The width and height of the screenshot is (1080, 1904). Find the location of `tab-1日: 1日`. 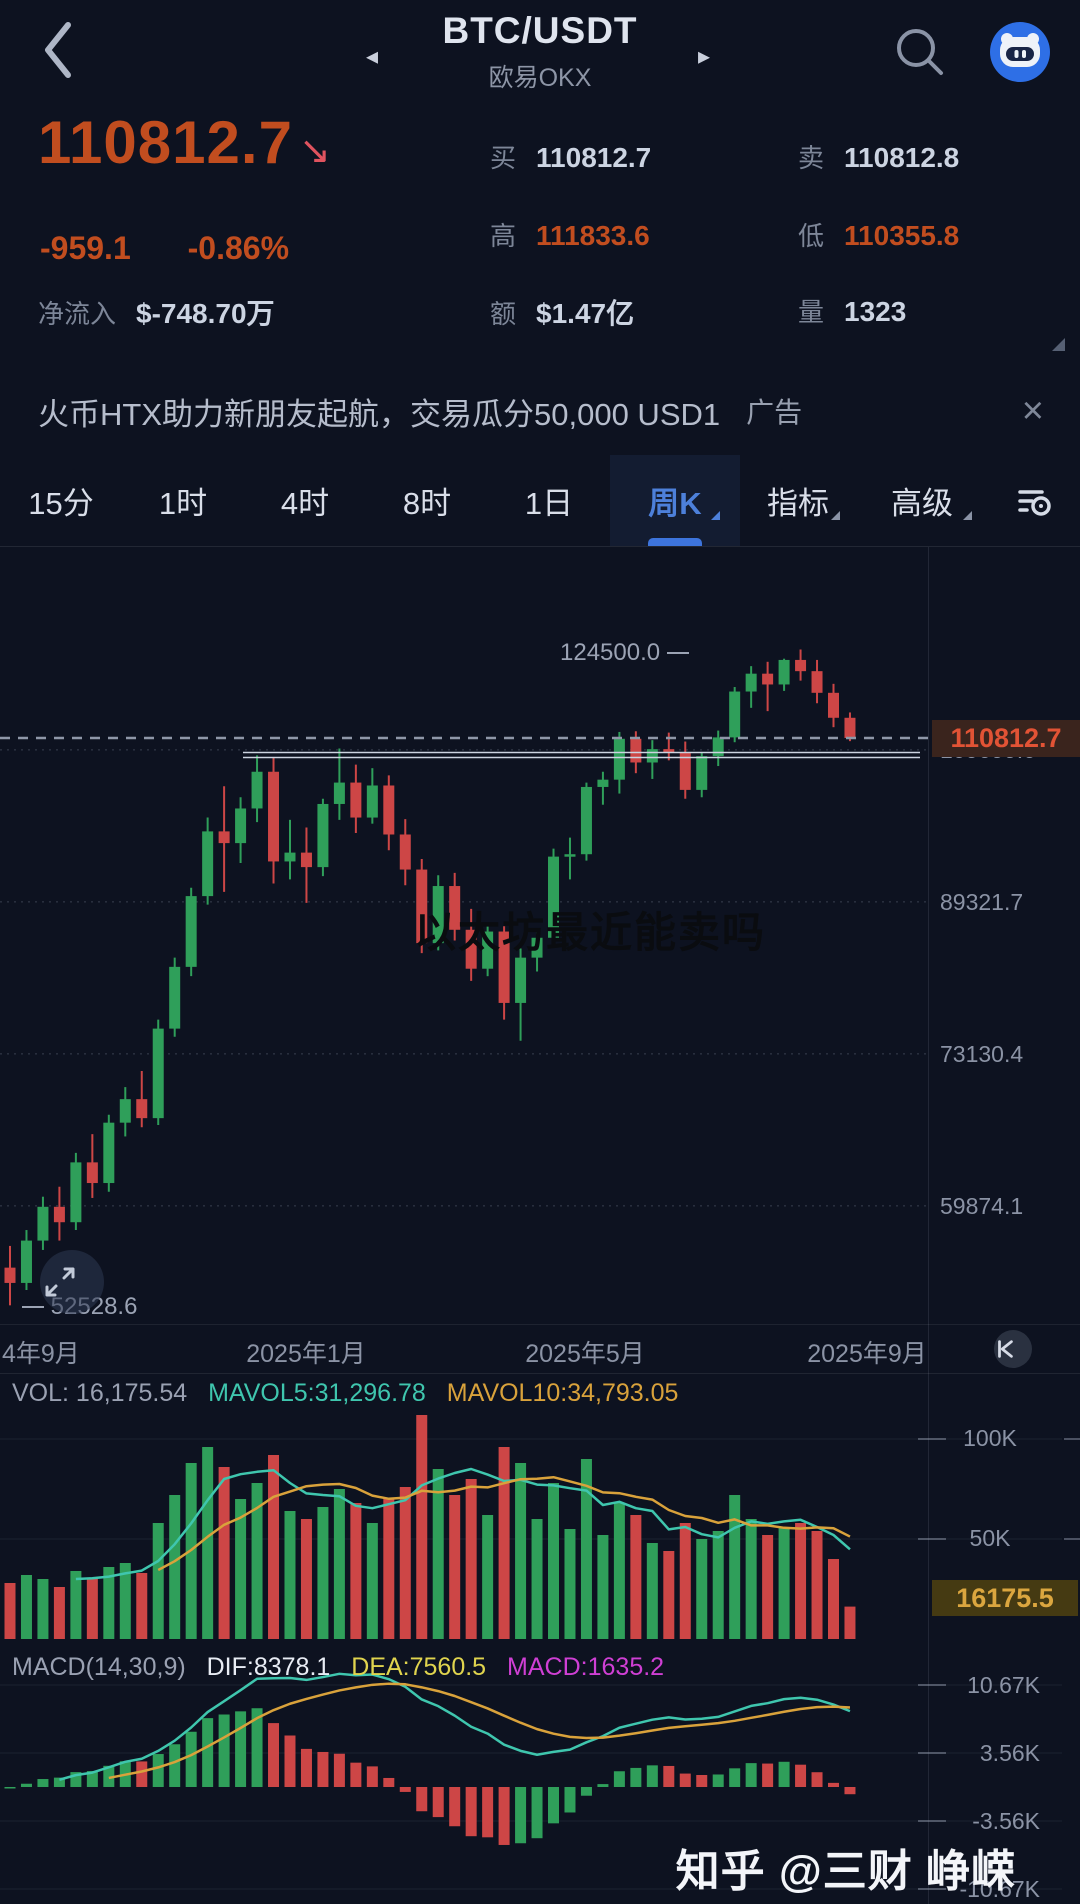

tab-1日: 1日 is located at coordinates (549, 500).